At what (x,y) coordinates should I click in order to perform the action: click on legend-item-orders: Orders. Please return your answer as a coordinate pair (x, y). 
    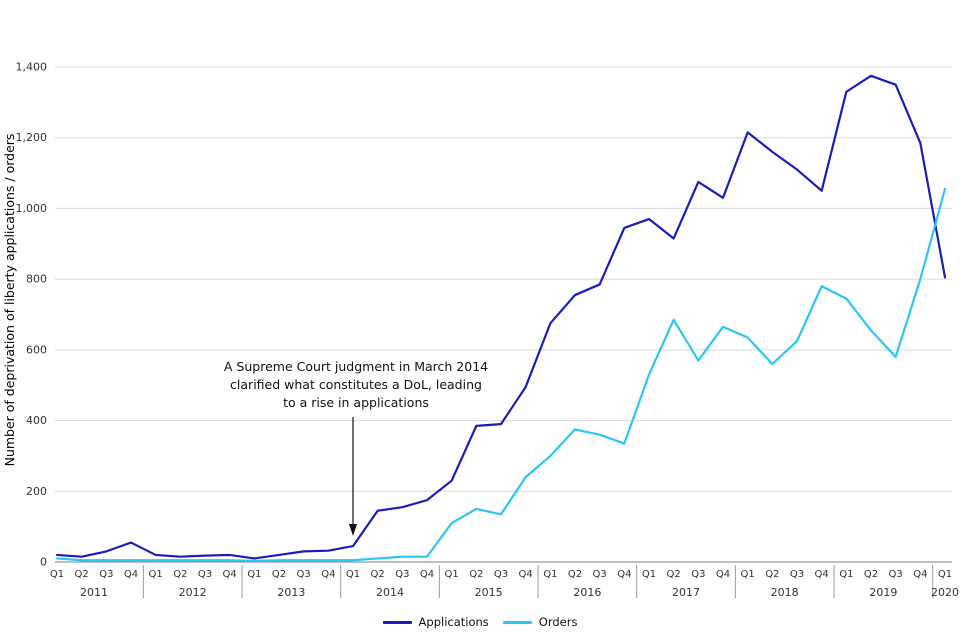
    Looking at the image, I should click on (540, 622).